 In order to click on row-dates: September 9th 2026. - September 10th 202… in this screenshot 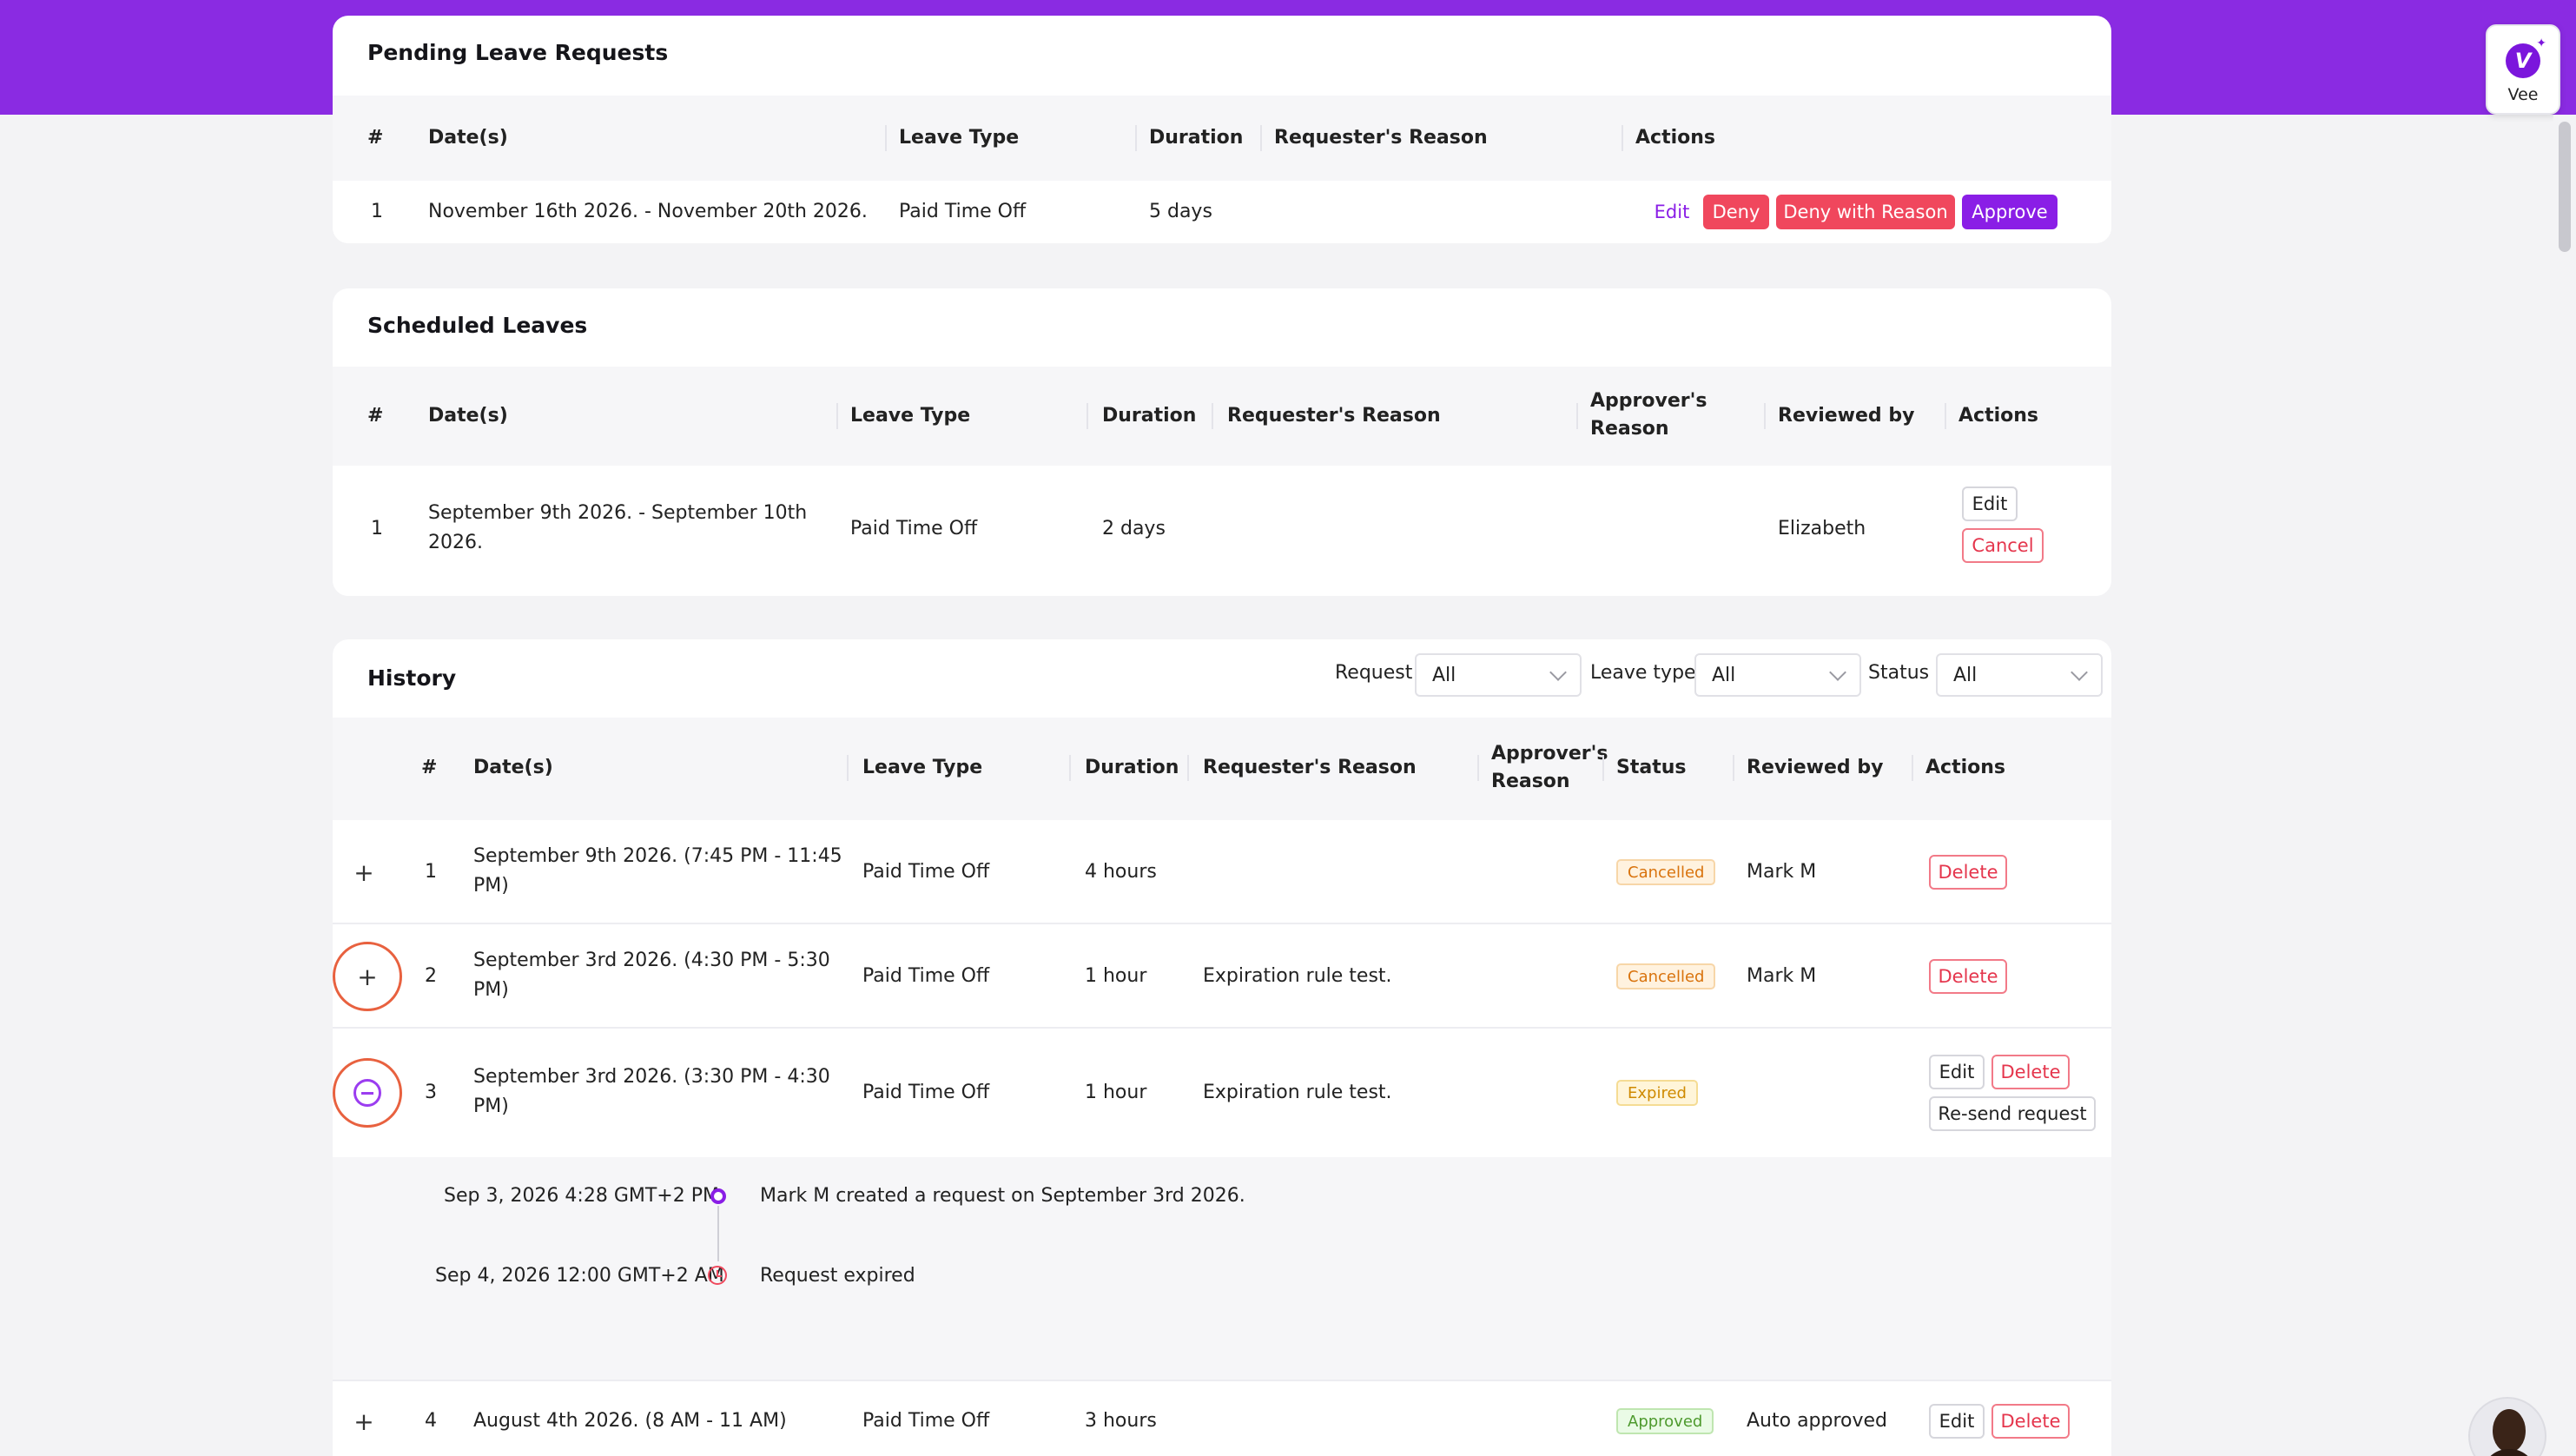, I will do `click(618, 528)`.